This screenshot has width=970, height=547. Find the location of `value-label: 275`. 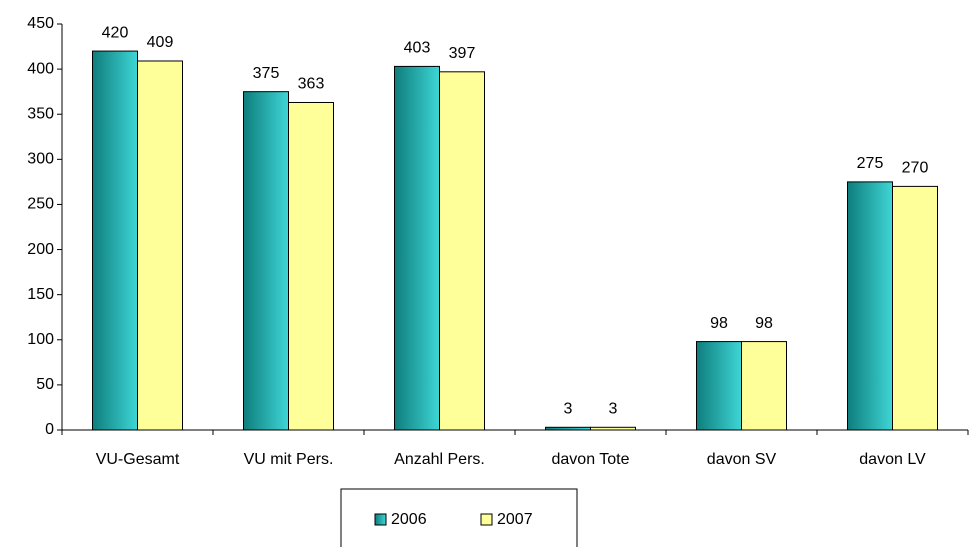

value-label: 275 is located at coordinates (870, 163).